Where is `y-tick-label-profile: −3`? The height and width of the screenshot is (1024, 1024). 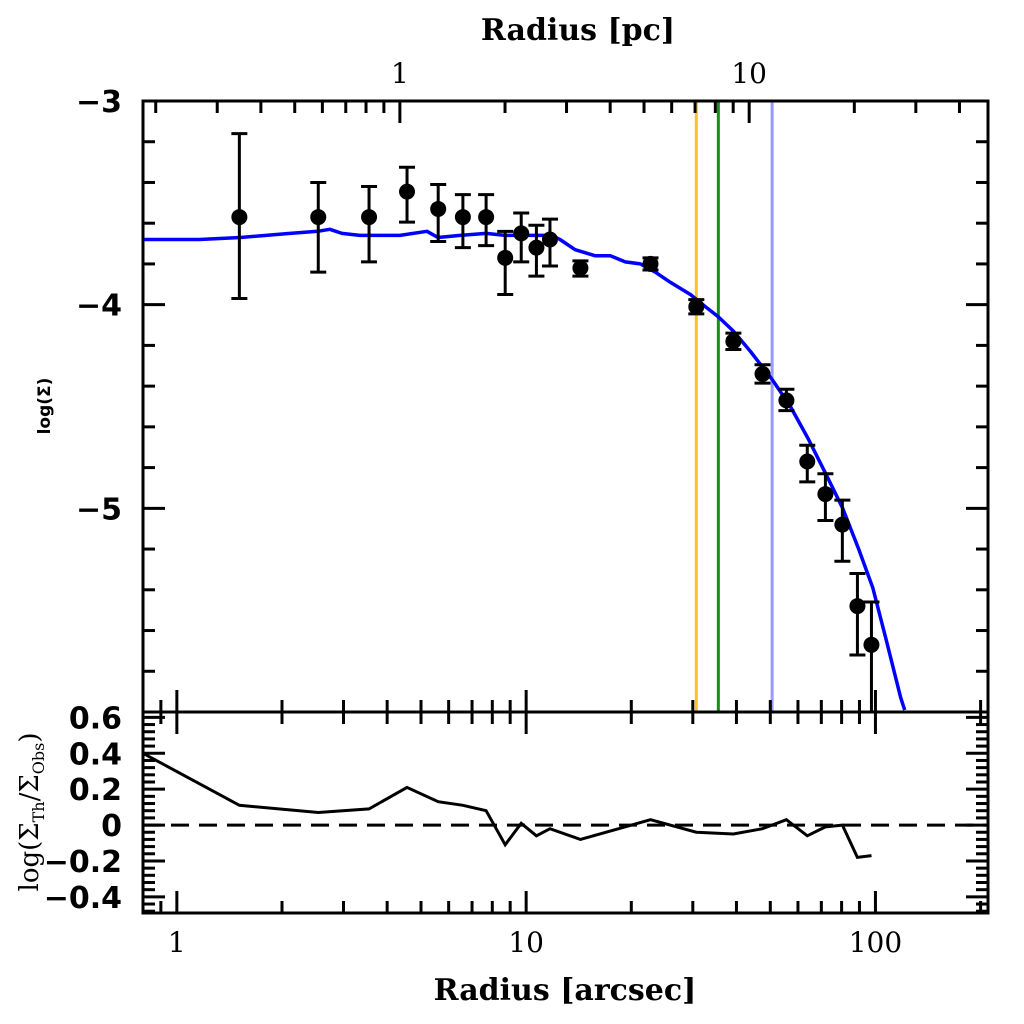 y-tick-label-profile: −3 is located at coordinates (99, 102).